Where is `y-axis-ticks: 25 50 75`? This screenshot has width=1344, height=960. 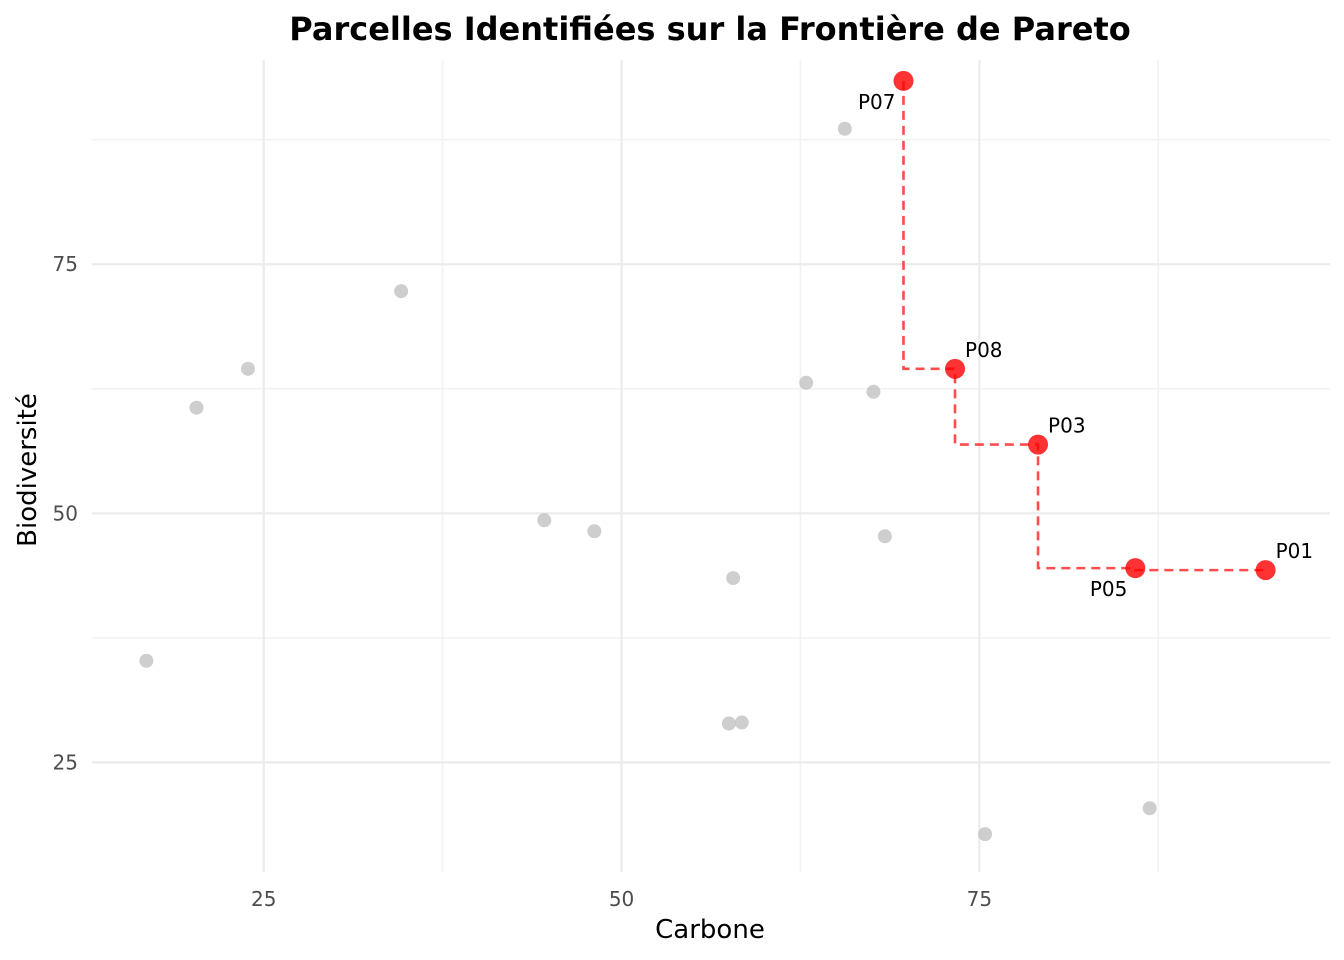 y-axis-ticks: 25 50 75 is located at coordinates (65, 513).